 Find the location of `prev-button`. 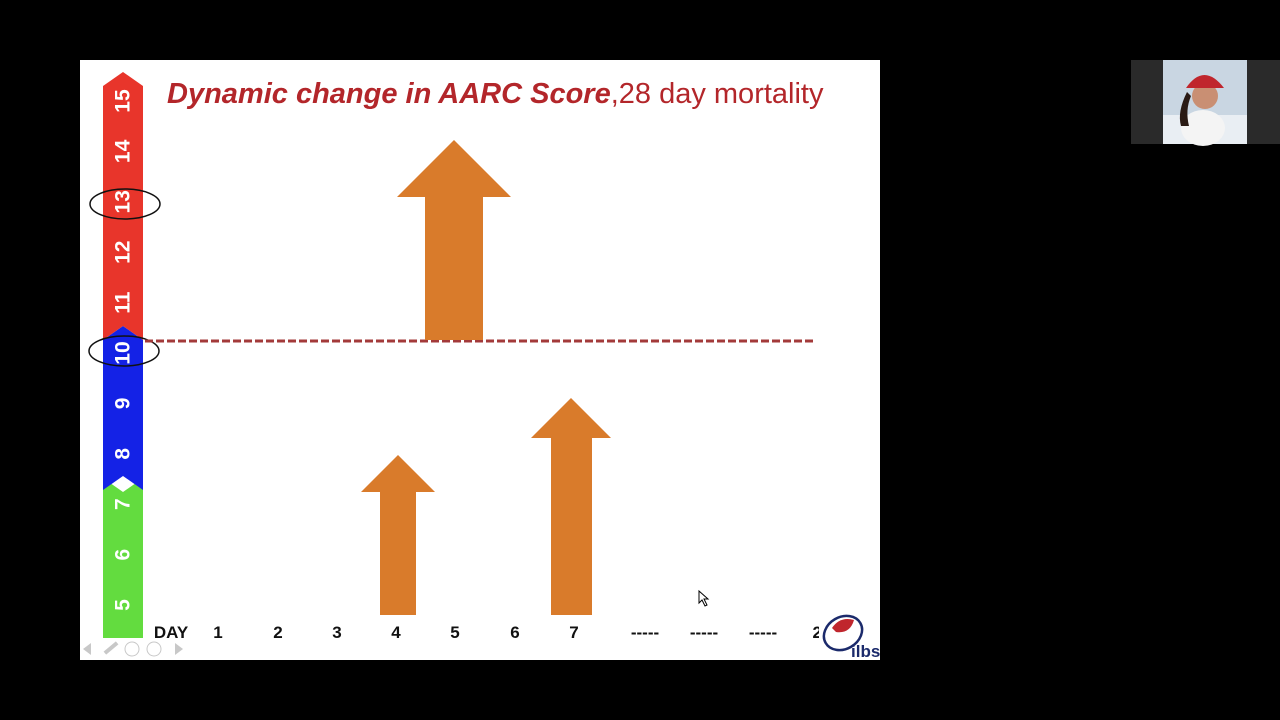

prev-button is located at coordinates (87, 649).